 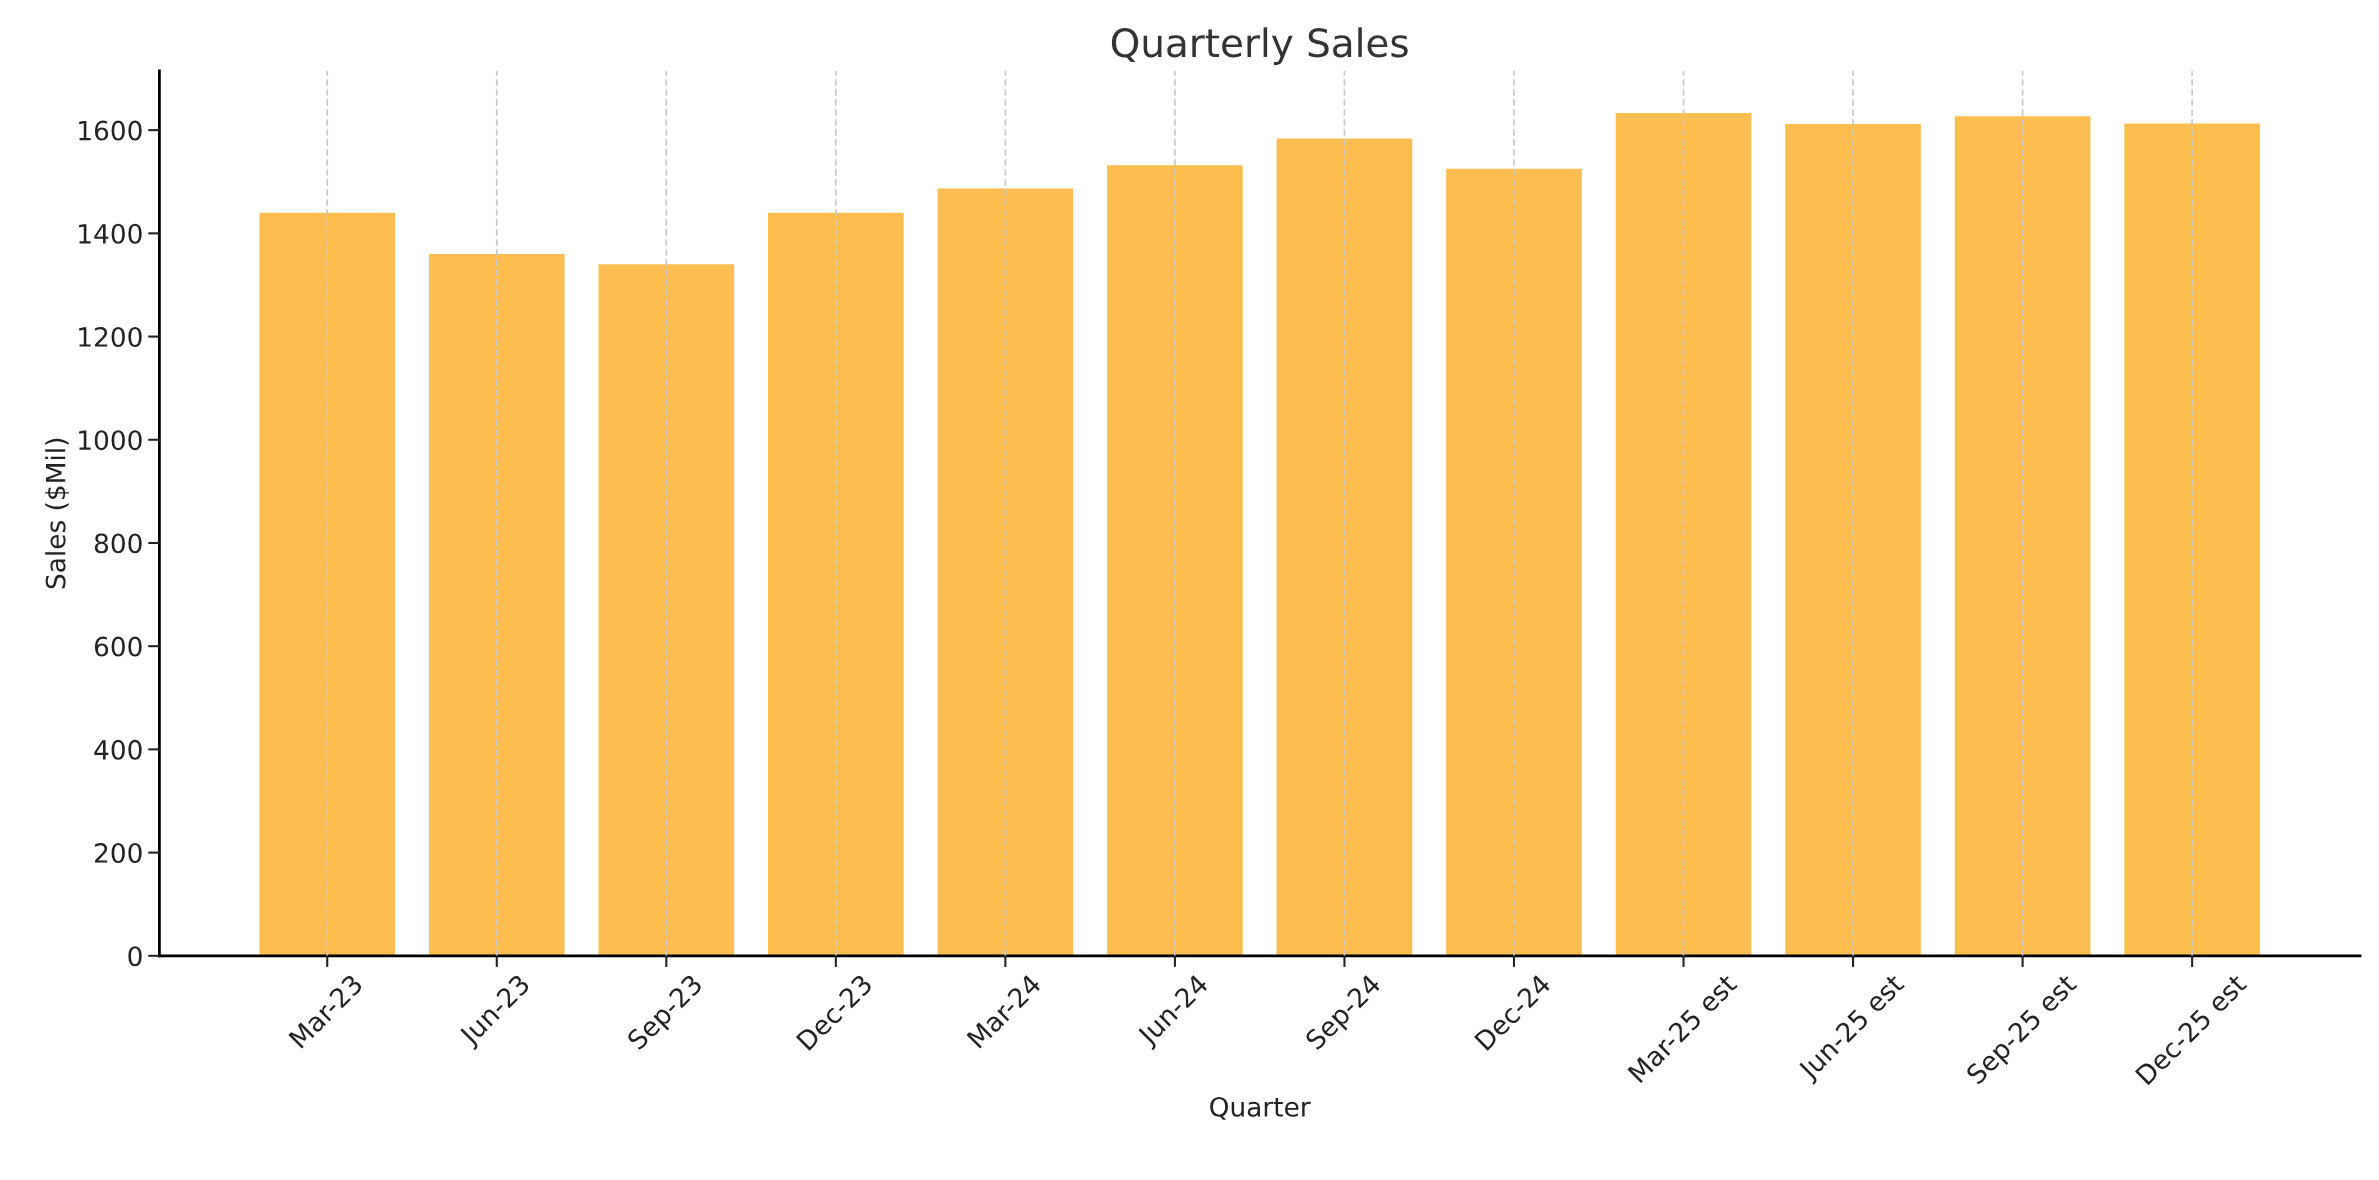 What do you see at coordinates (118, 543) in the screenshot?
I see `y-tick-label: 800` at bounding box center [118, 543].